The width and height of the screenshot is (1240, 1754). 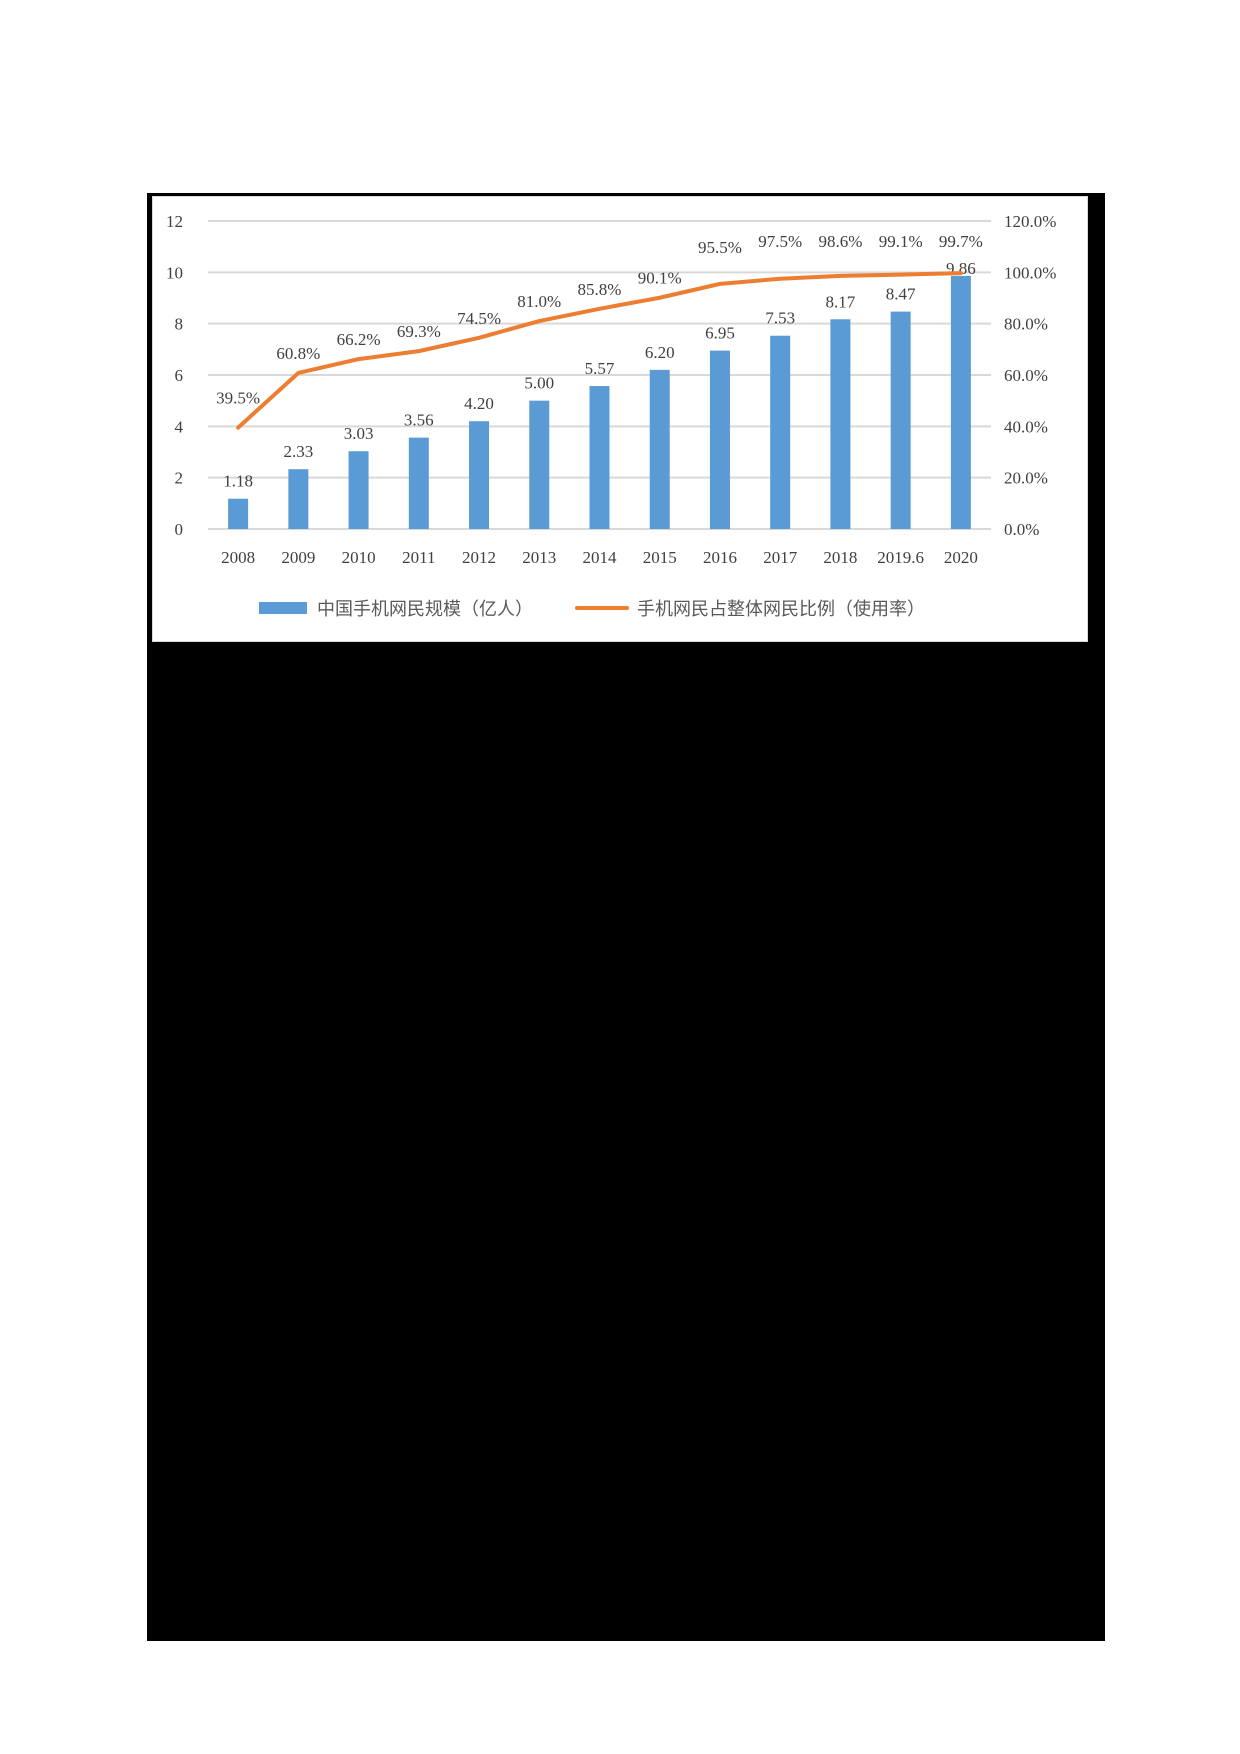 What do you see at coordinates (780, 318) in the screenshot?
I see `bar-value-label: 7.53` at bounding box center [780, 318].